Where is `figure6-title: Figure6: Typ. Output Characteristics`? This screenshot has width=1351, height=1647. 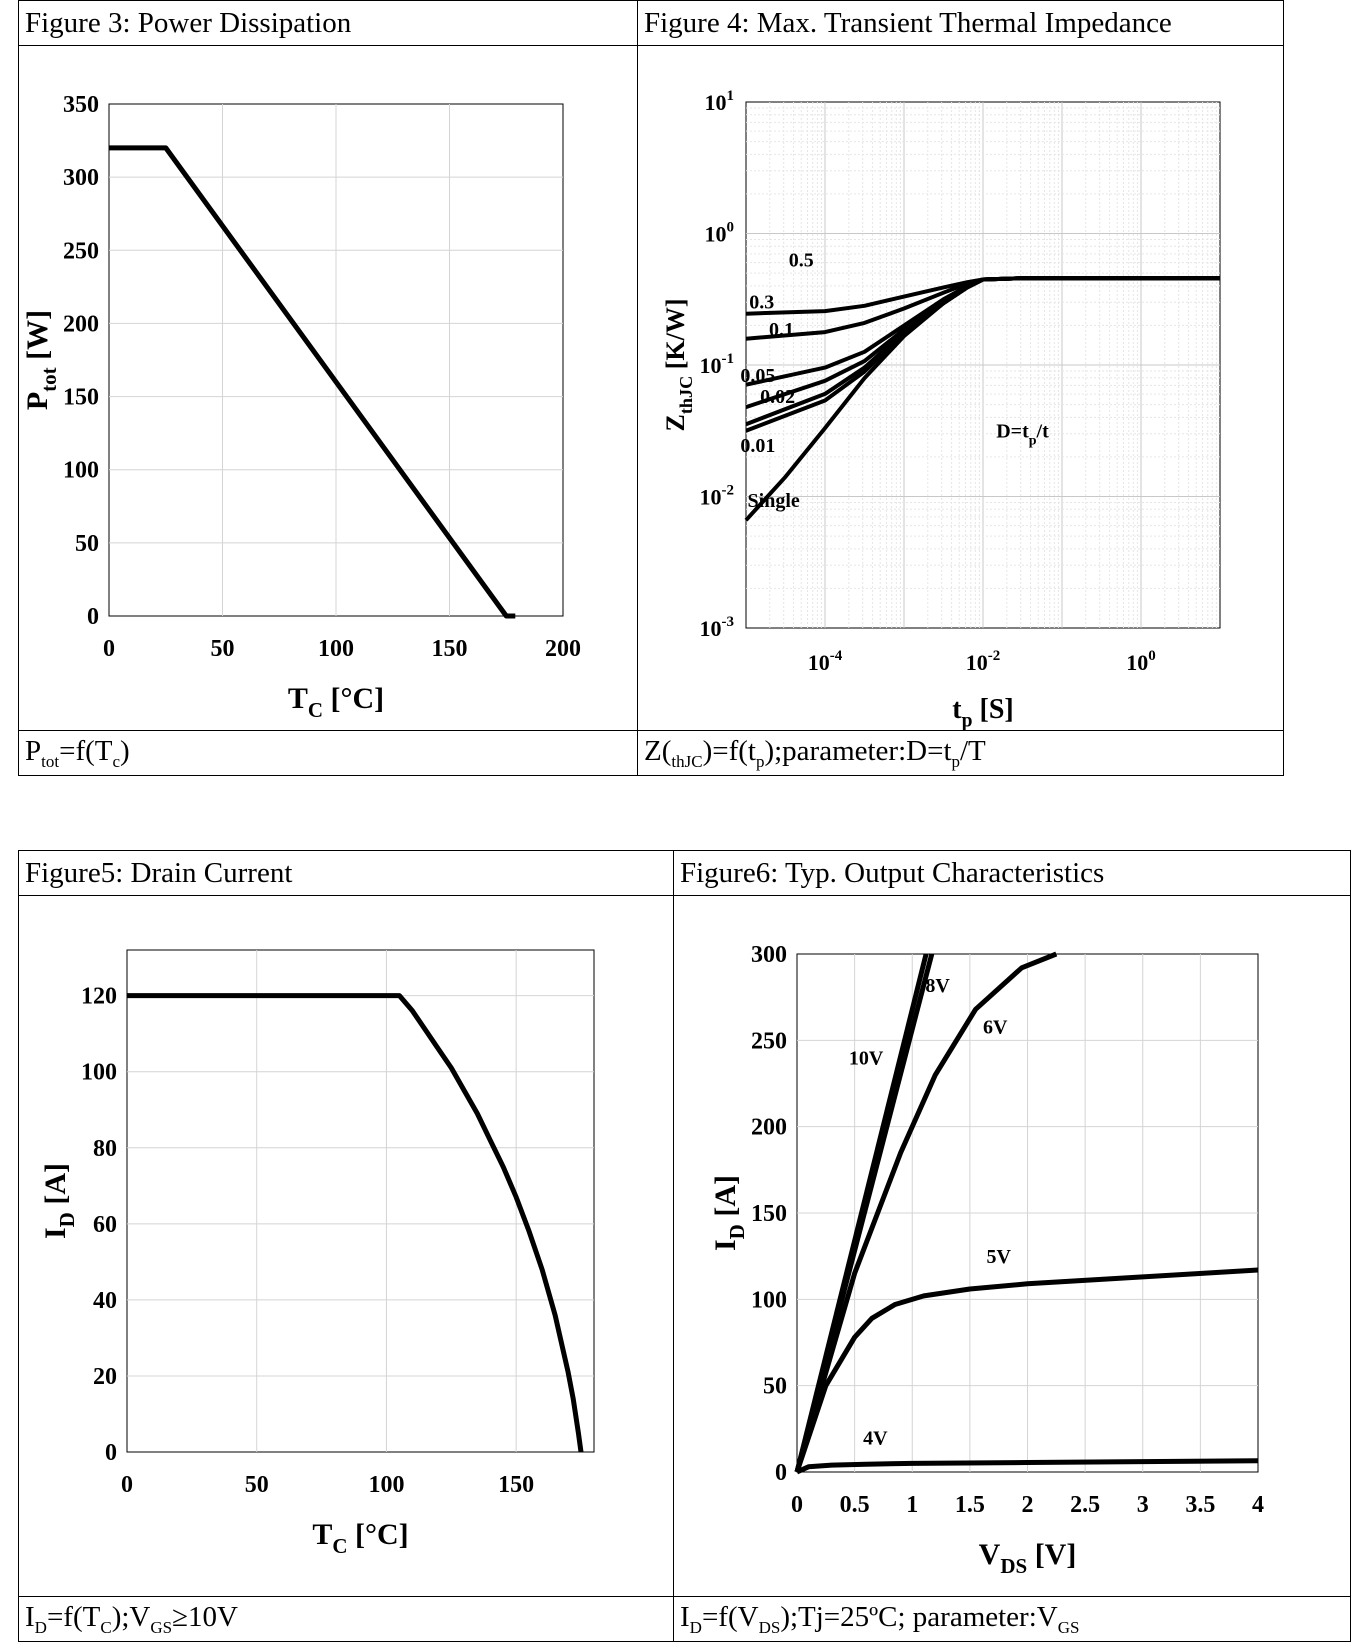
figure6-title: Figure6: Typ. Output Characteristics is located at coordinates (1012, 873).